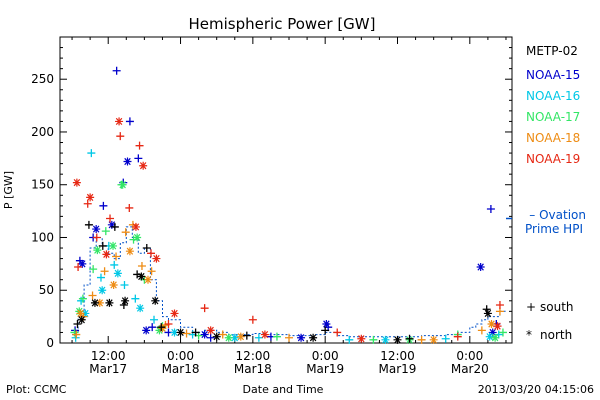 The width and height of the screenshot is (600, 400). Describe the element at coordinates (253, 369) in the screenshot. I see `x-tick-sublabel: Mar18` at that location.